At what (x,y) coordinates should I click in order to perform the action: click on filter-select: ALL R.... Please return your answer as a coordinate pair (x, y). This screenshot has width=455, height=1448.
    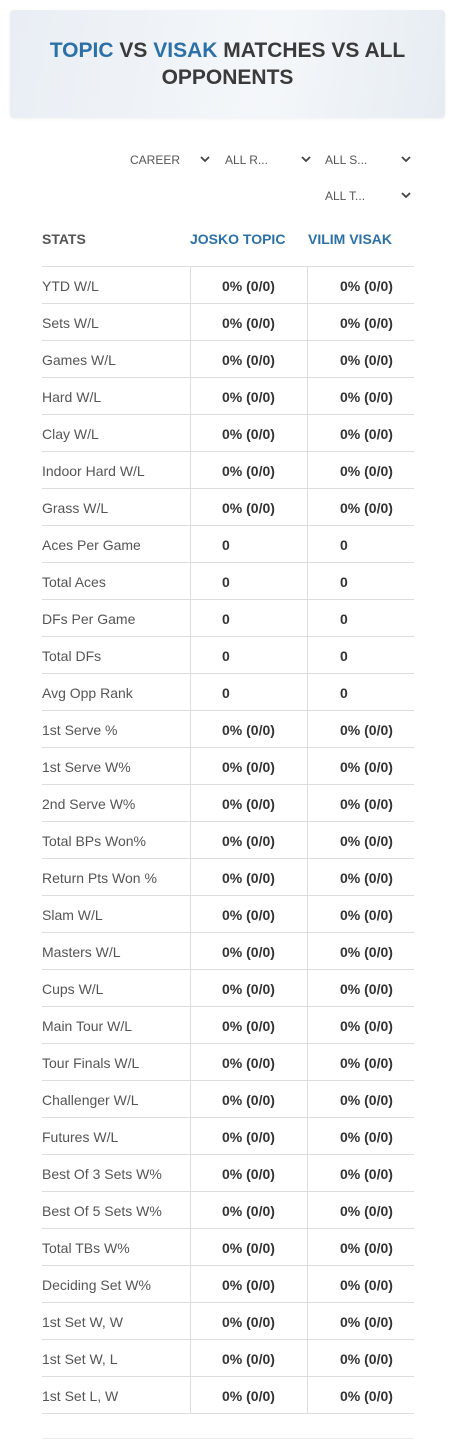
    Looking at the image, I should click on (268, 160).